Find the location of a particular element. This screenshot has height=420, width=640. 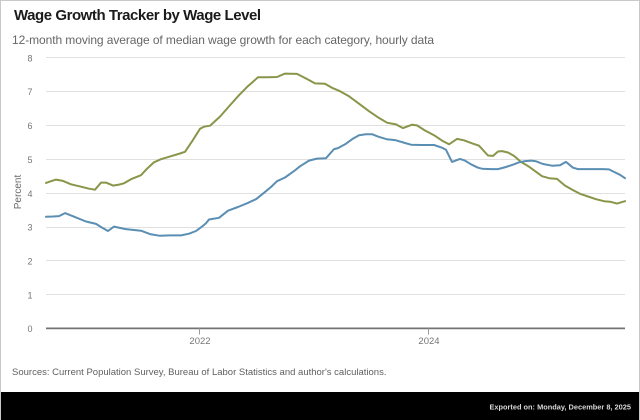

svg-text: 6 is located at coordinates (29, 126).